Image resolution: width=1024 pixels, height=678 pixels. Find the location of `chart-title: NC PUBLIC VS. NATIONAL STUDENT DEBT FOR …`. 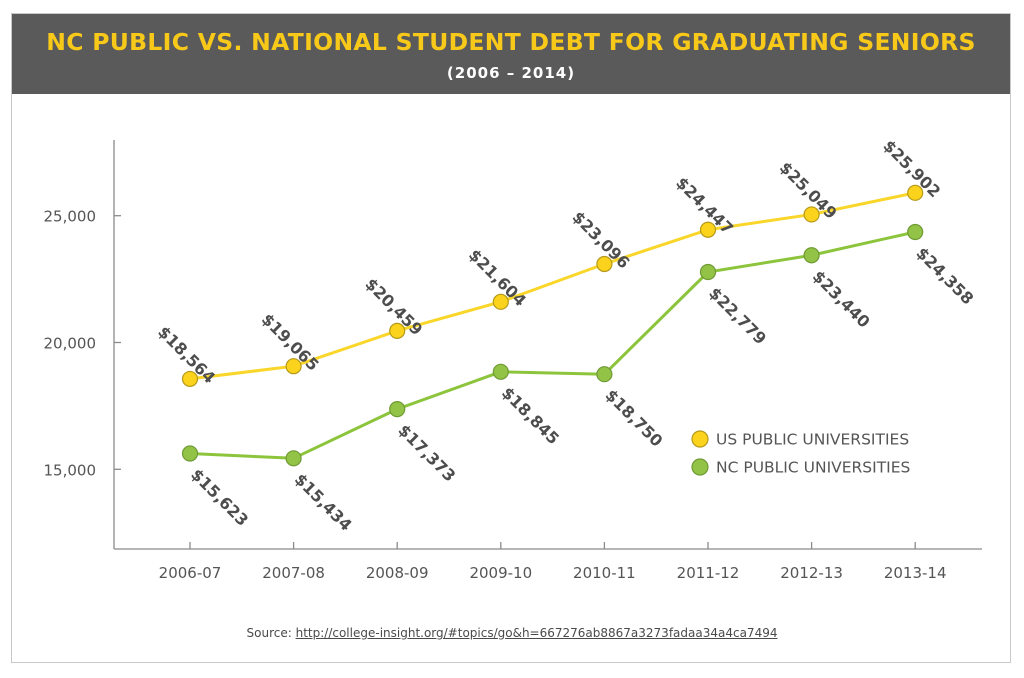

chart-title: NC PUBLIC VS. NATIONAL STUDENT DEBT FOR … is located at coordinates (511, 42).